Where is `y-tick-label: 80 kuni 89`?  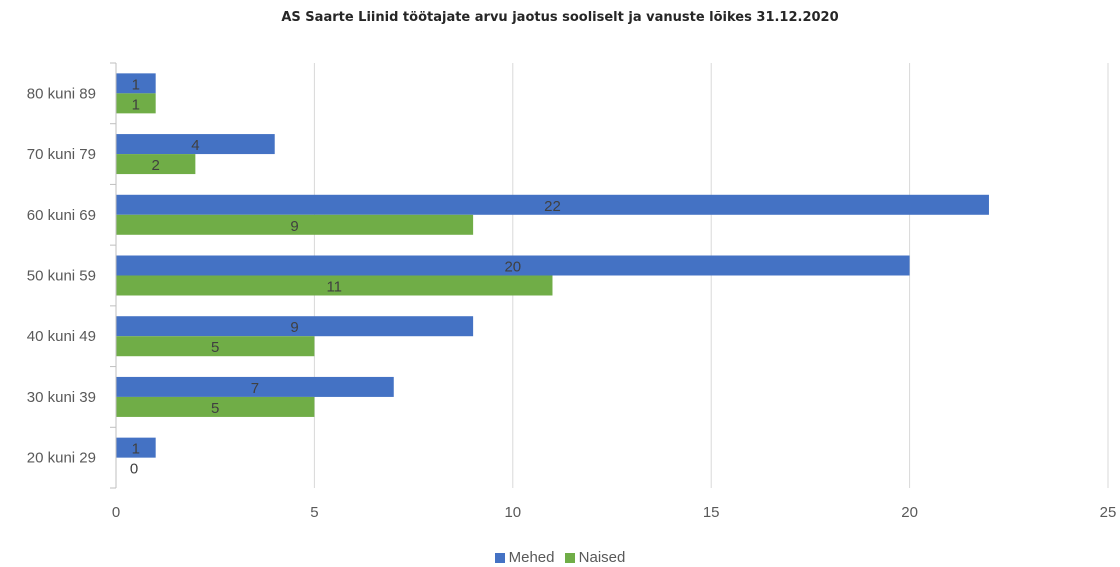
y-tick-label: 80 kuni 89 is located at coordinates (61, 93).